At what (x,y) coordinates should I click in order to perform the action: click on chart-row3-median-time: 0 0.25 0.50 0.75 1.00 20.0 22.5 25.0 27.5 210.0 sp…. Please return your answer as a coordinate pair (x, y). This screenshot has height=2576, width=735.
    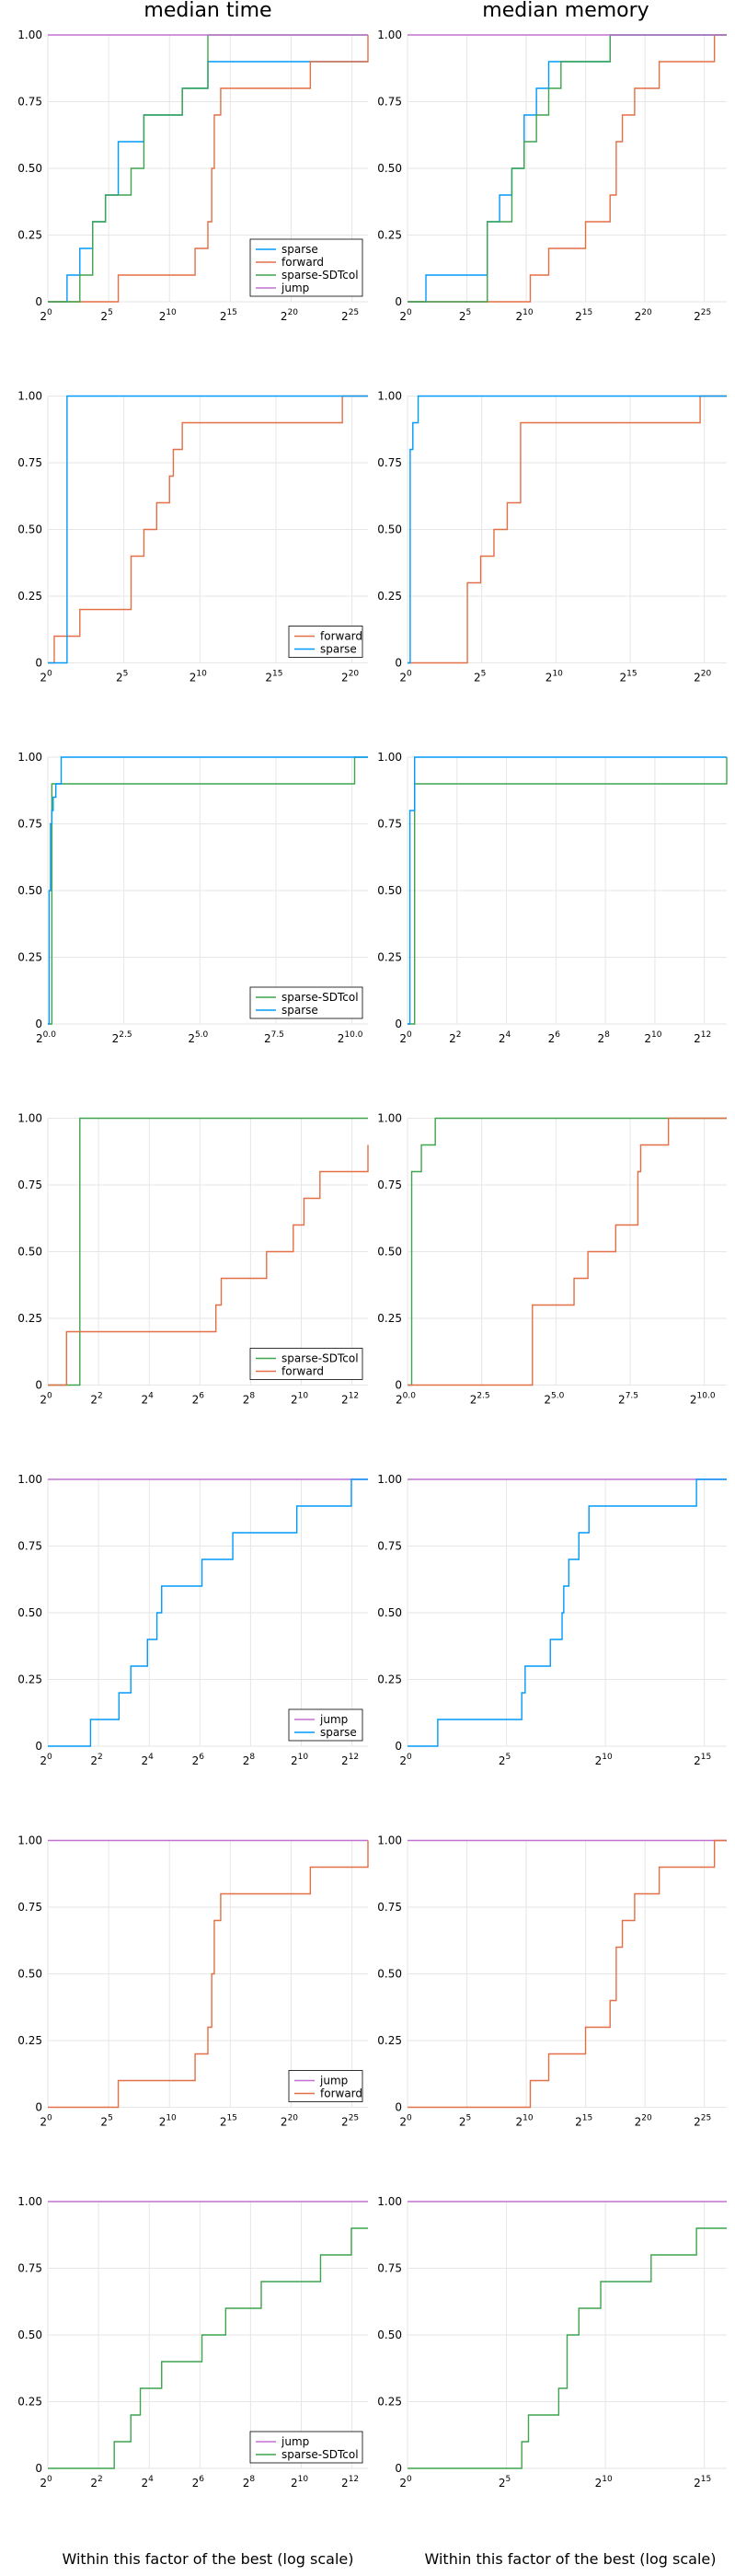
    Looking at the image, I should click on (192, 898).